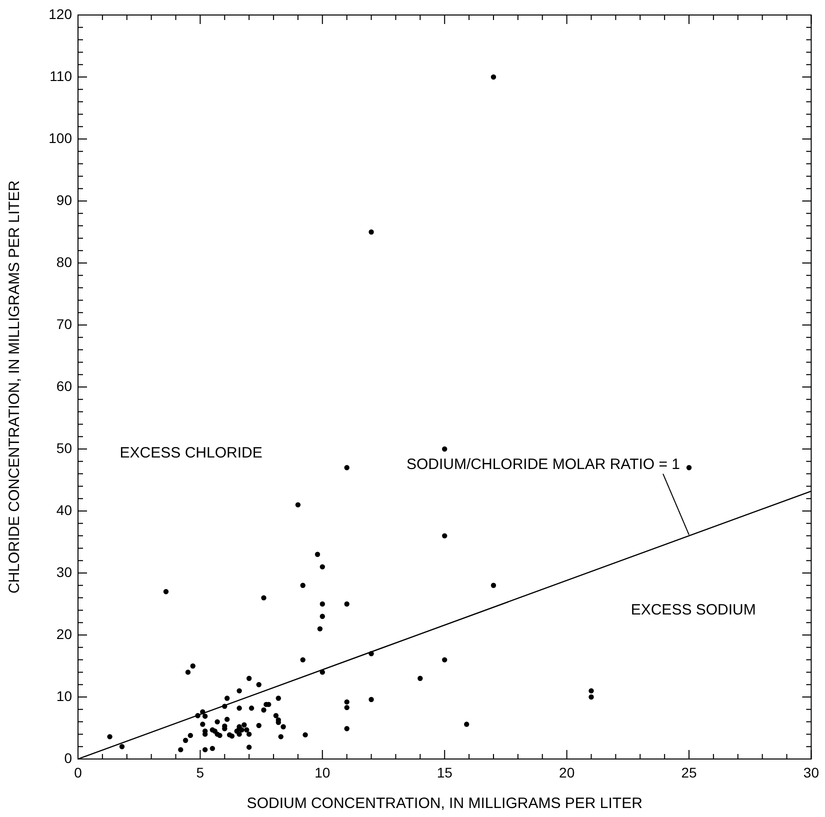  Describe the element at coordinates (60, 14) in the screenshot. I see `y-tick-label: 120` at that location.